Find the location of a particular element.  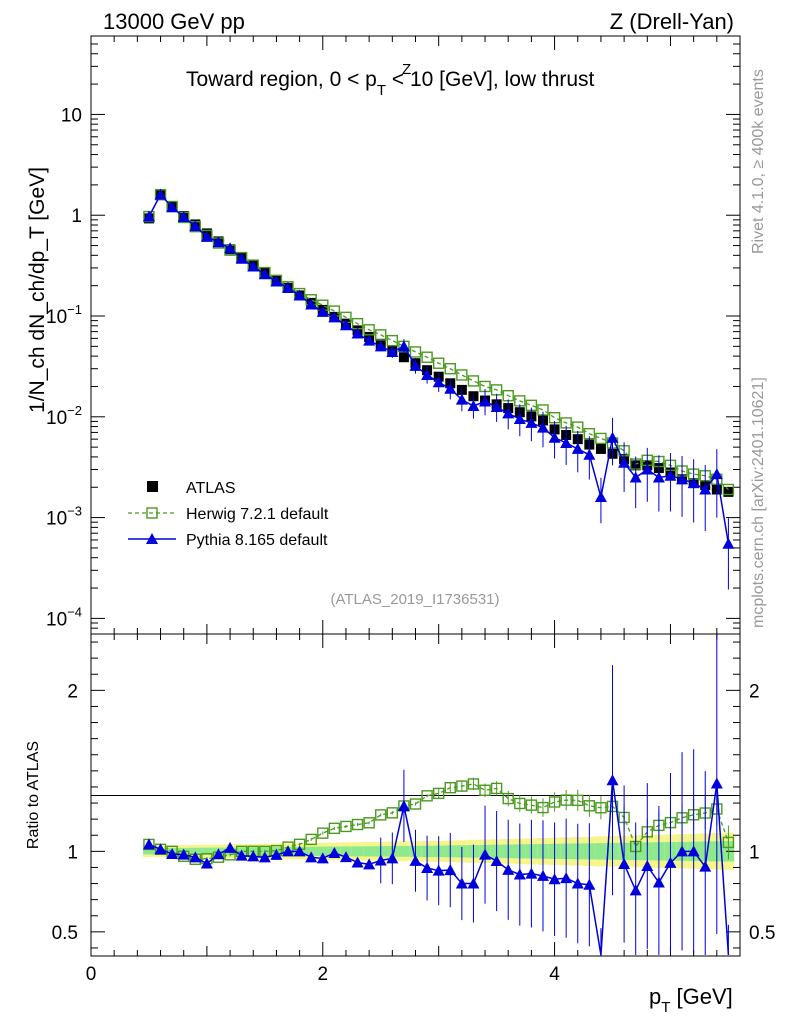

y-tick-exponent: −4 is located at coordinates (74, 611).